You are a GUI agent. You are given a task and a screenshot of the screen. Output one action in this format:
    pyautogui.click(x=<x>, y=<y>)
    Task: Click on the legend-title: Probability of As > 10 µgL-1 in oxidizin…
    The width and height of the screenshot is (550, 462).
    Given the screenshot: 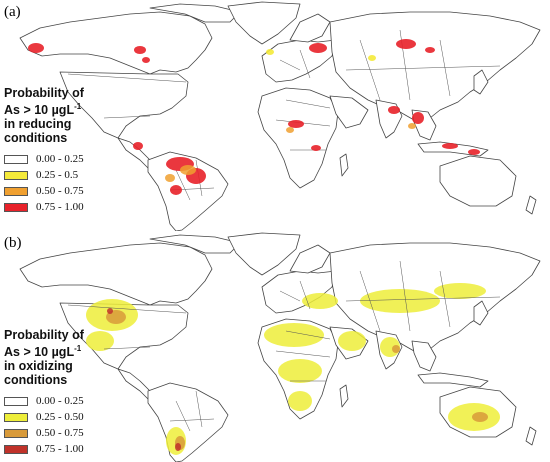 What is the action you would take?
    pyautogui.click(x=79, y=357)
    